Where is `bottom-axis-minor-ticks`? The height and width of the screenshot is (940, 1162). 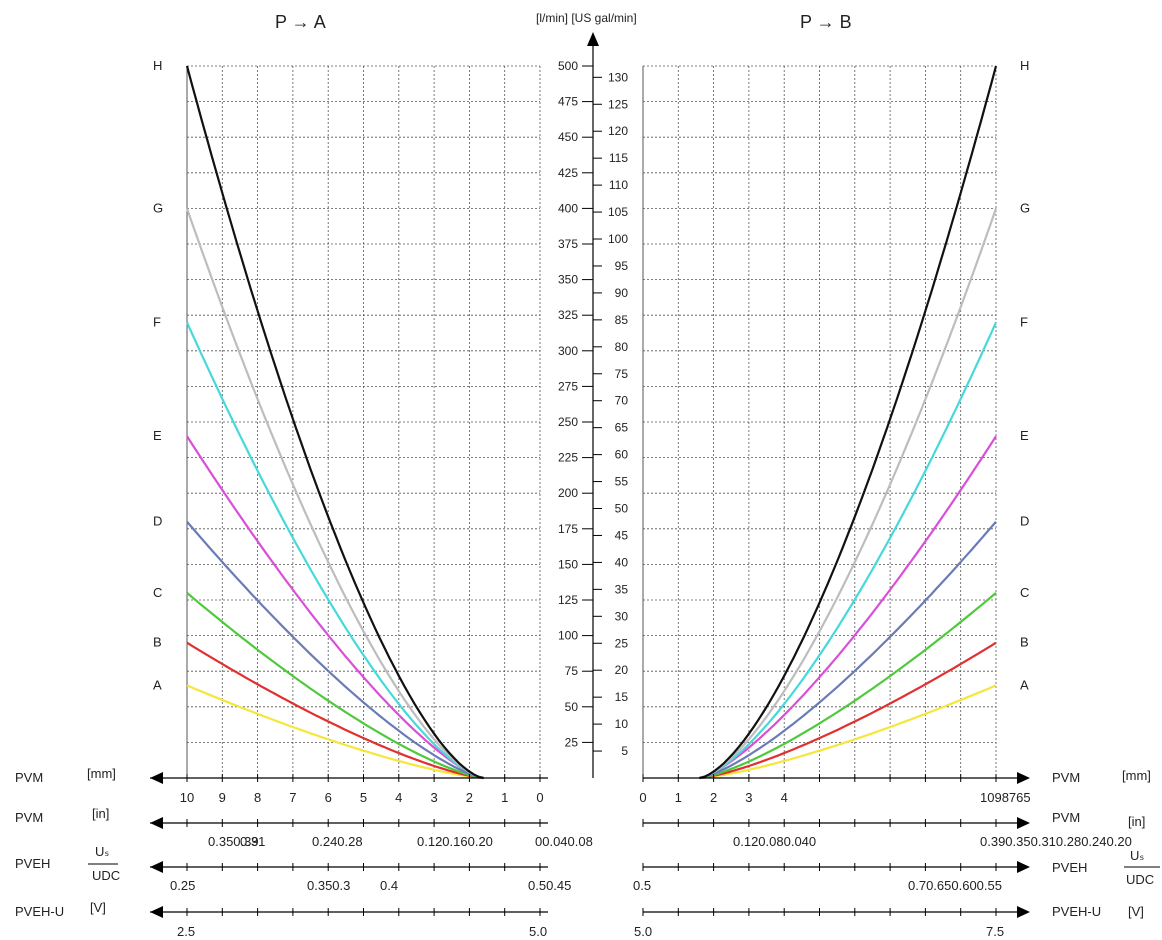
bottom-axis-minor-ticks is located at coordinates (591, 845).